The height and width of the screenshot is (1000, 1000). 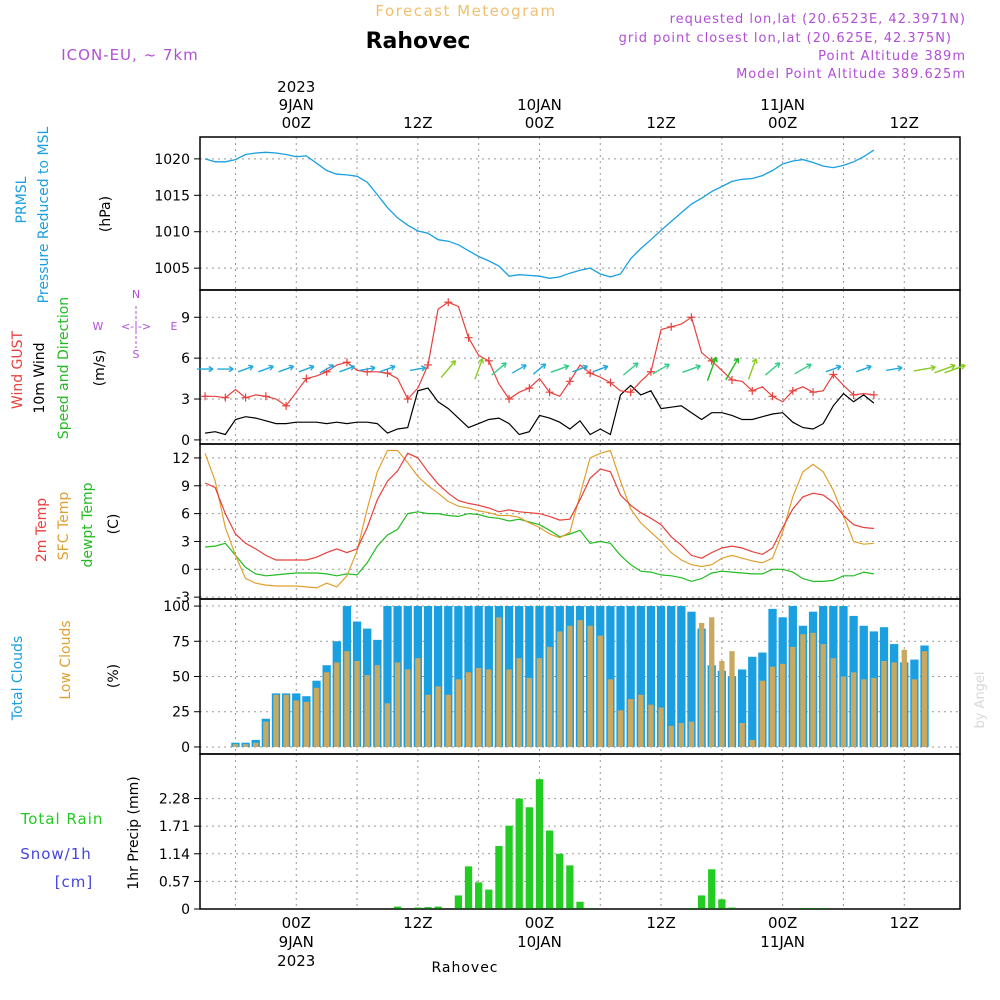 I want to click on temp-2m-line, so click(x=539, y=506).